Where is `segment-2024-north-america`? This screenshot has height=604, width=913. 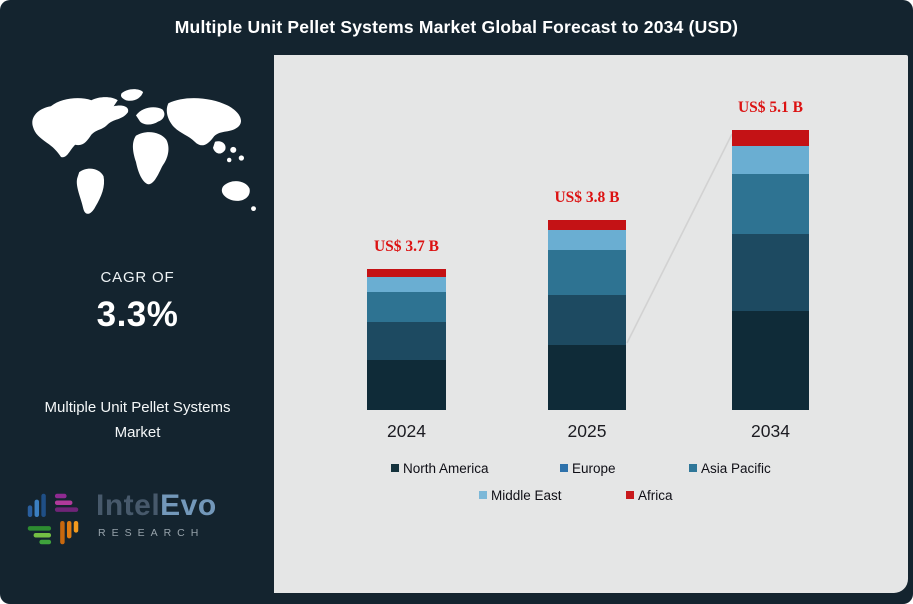
segment-2024-north-america is located at coordinates (406, 385).